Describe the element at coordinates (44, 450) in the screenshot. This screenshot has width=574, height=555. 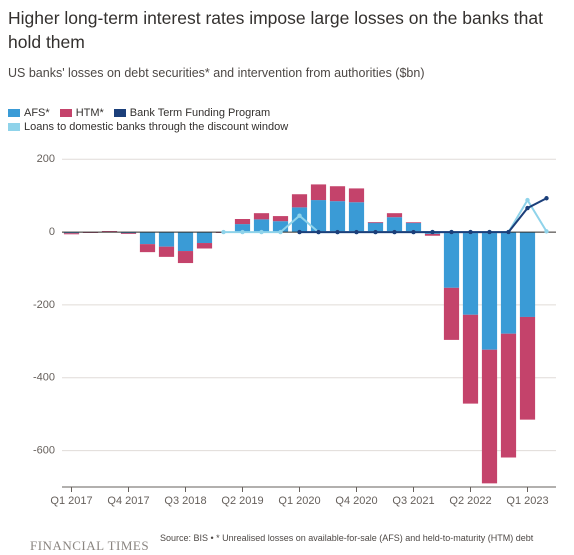
I see `y-tick-label: -600` at that location.